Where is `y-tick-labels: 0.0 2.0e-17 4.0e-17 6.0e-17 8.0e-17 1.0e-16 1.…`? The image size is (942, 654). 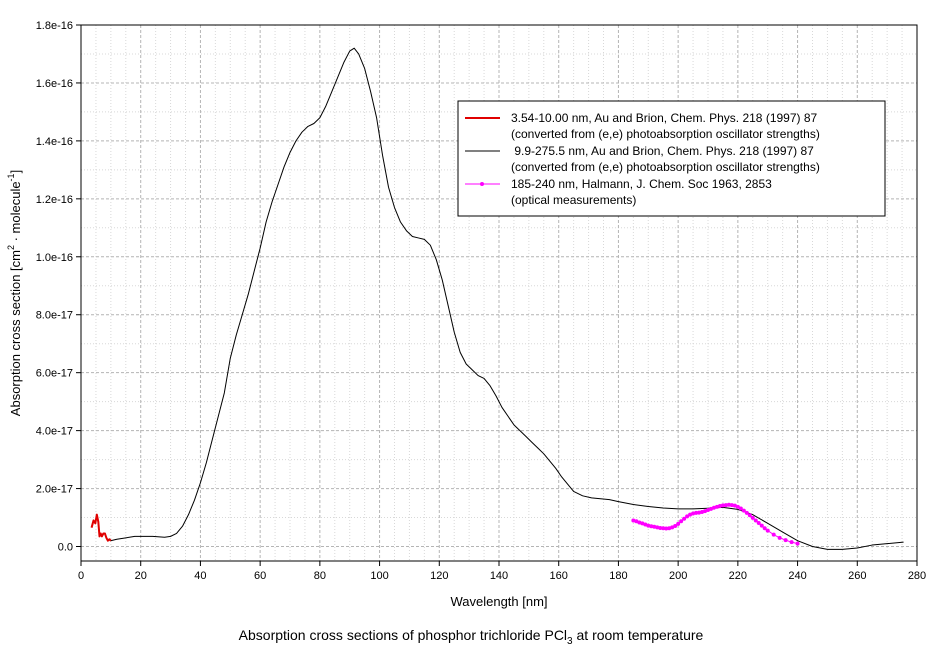 y-tick-labels: 0.0 2.0e-17 4.0e-17 6.0e-17 8.0e-17 1.0e-16 1.… is located at coordinates (54, 287).